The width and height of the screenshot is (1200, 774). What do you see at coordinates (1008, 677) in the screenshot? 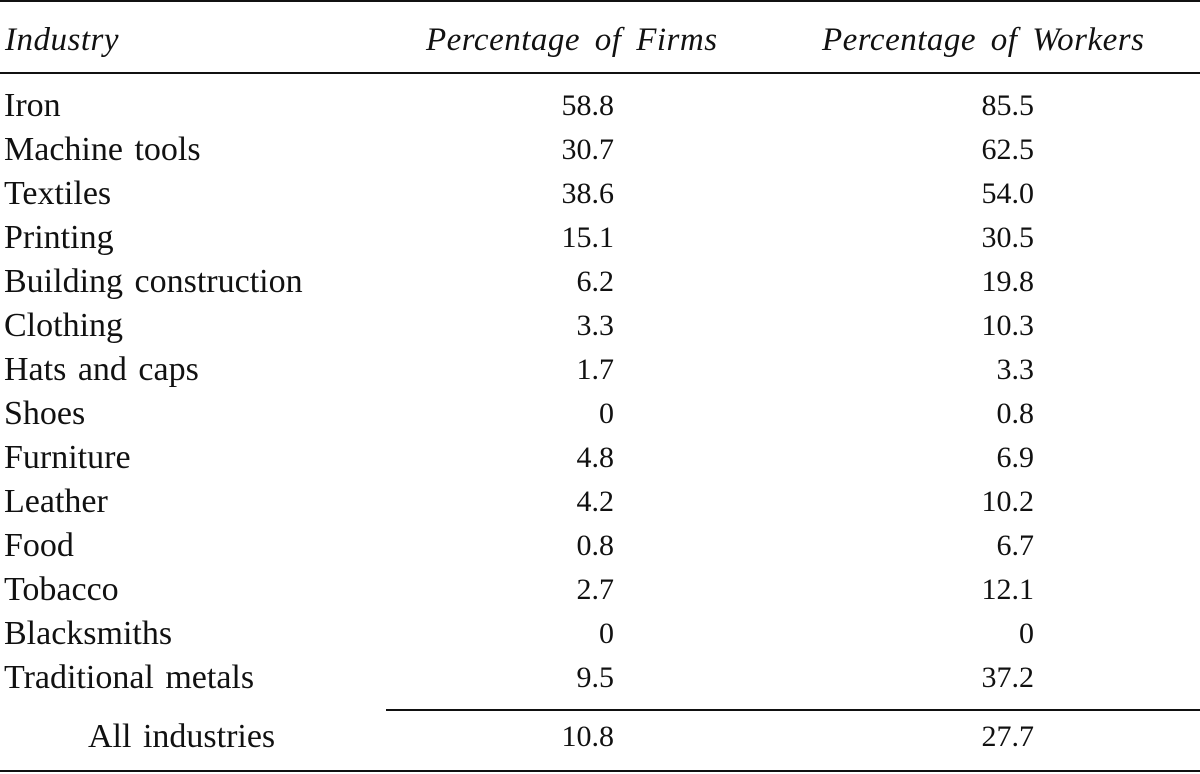
I see `workers-percentage: 37.2` at bounding box center [1008, 677].